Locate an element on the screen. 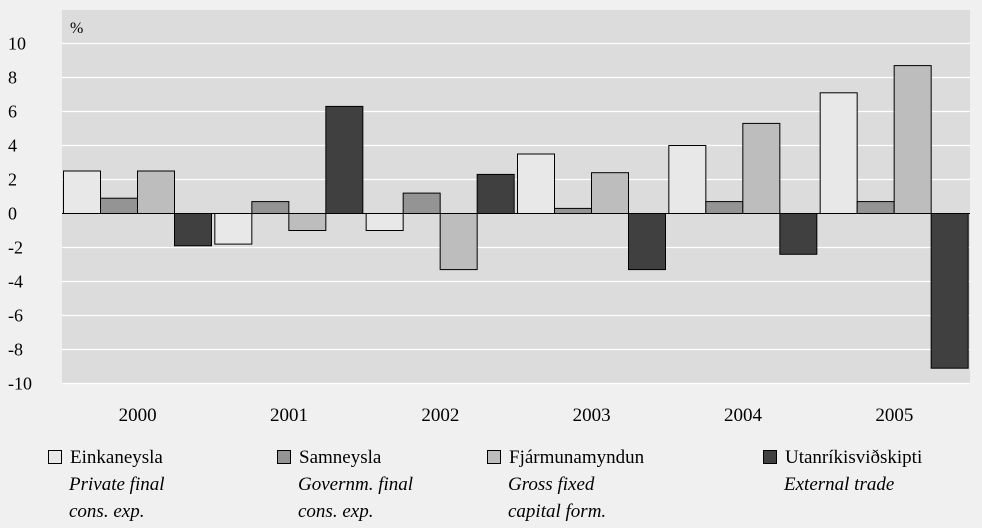 The image size is (982, 528). legend-item-external-trade: Utanríkisviðskipti External trade is located at coordinates (842, 471).